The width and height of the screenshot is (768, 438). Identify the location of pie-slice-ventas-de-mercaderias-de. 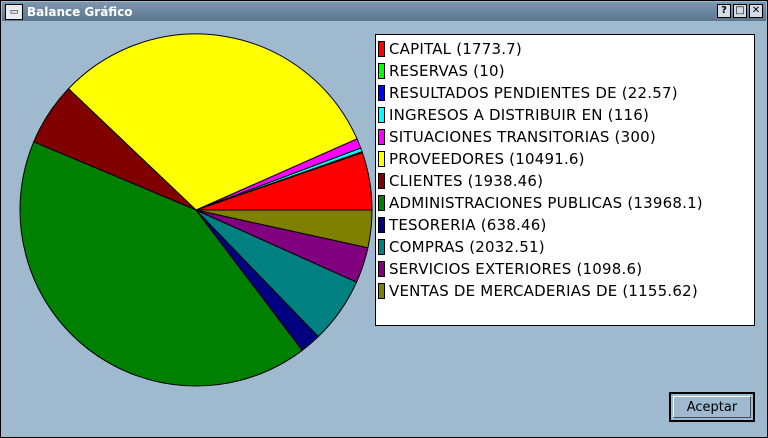
(284, 229).